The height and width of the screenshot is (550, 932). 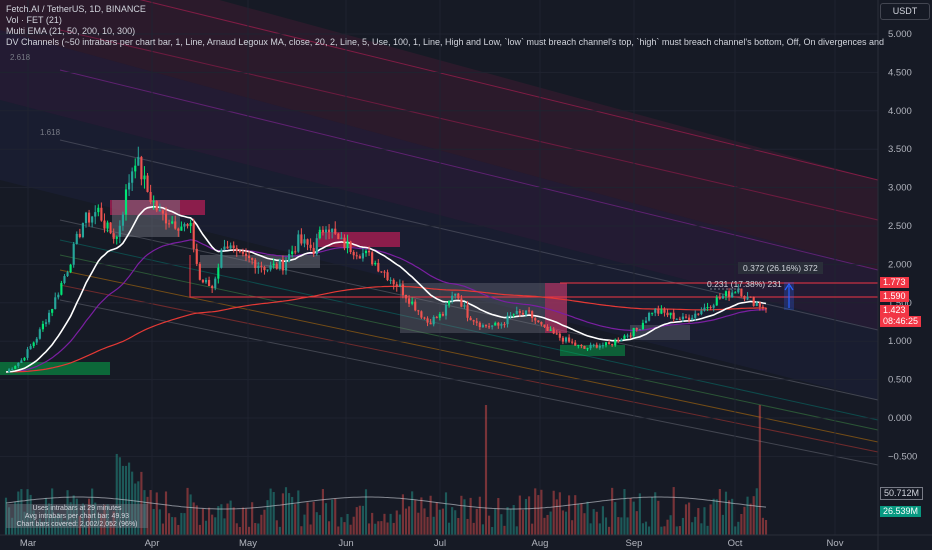 What do you see at coordinates (592, 350) in the screenshot?
I see `zone-rect` at bounding box center [592, 350].